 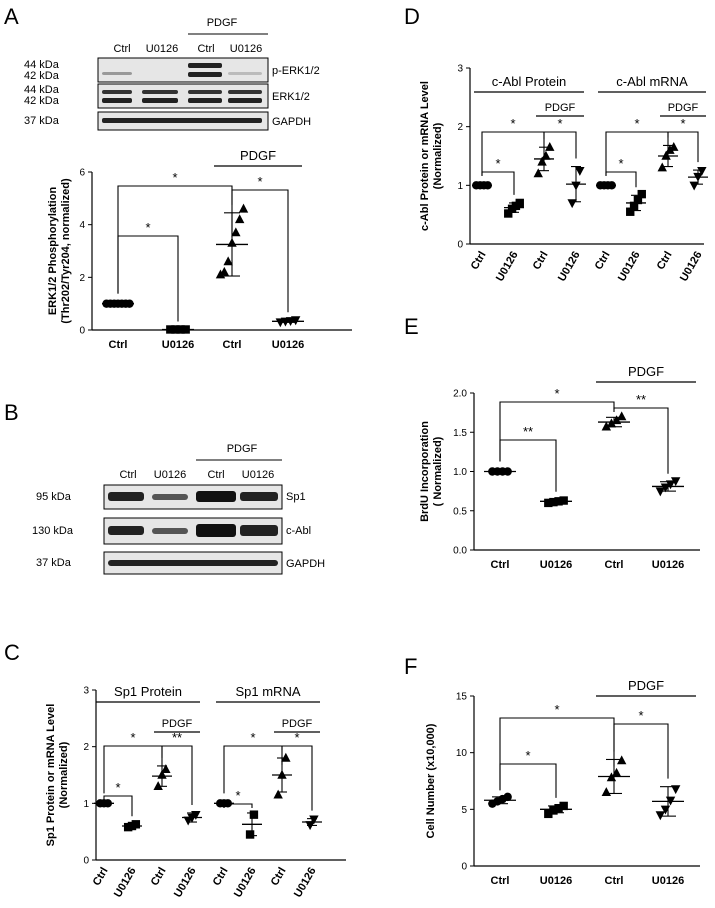 What do you see at coordinates (42, 76) in the screenshot?
I see `blot-a-row1-marker2: 42 kDa` at bounding box center [42, 76].